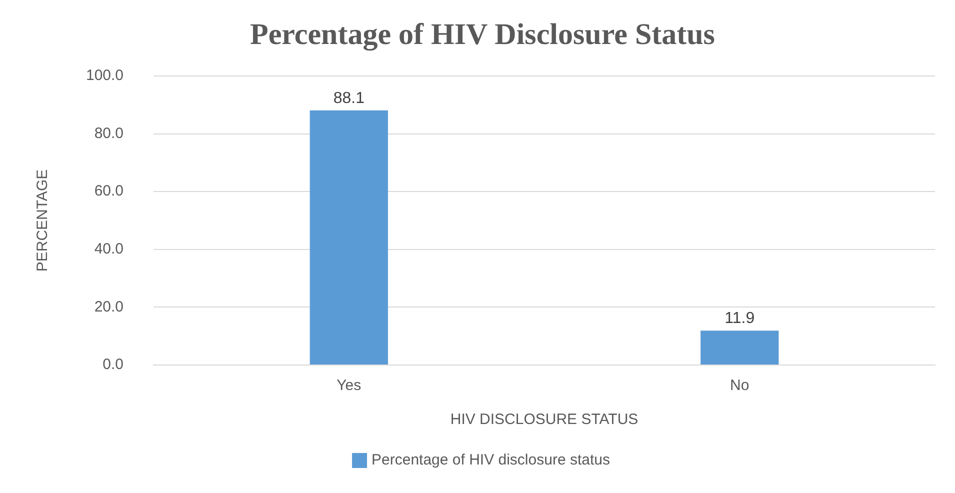 The width and height of the screenshot is (955, 493). Describe the element at coordinates (349, 385) in the screenshot. I see `x-tick-label: Yes` at that location.